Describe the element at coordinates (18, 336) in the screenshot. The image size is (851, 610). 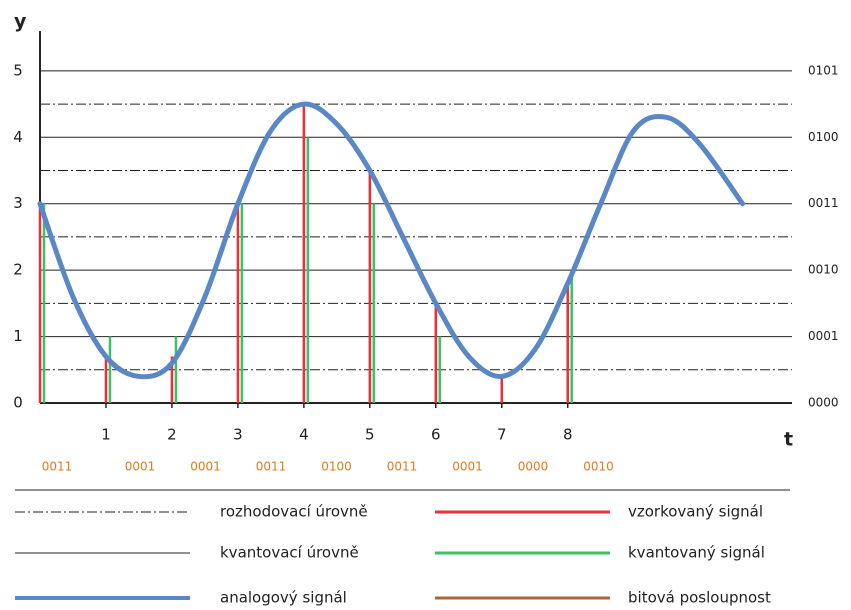
I see `y-tick-label: 1` at that location.